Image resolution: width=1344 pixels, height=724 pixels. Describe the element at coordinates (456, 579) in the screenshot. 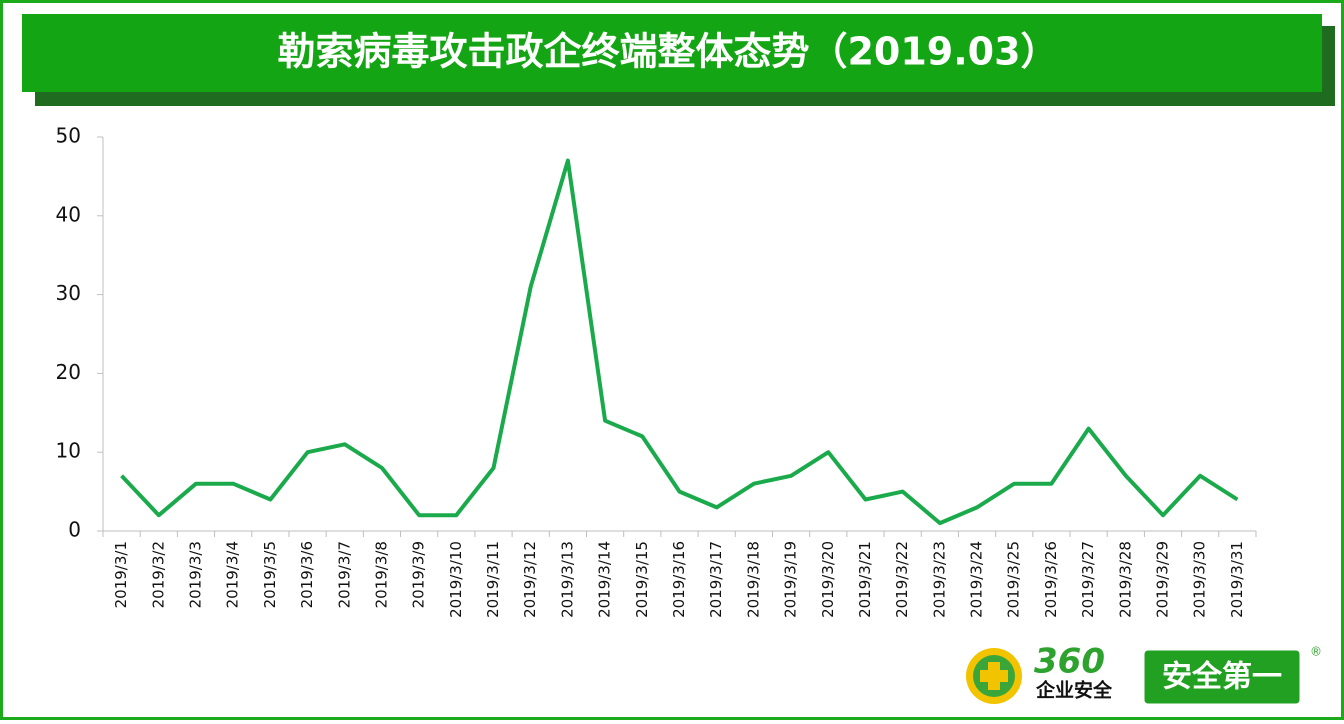

I see `x-tick-label: 2019/3/10` at that location.